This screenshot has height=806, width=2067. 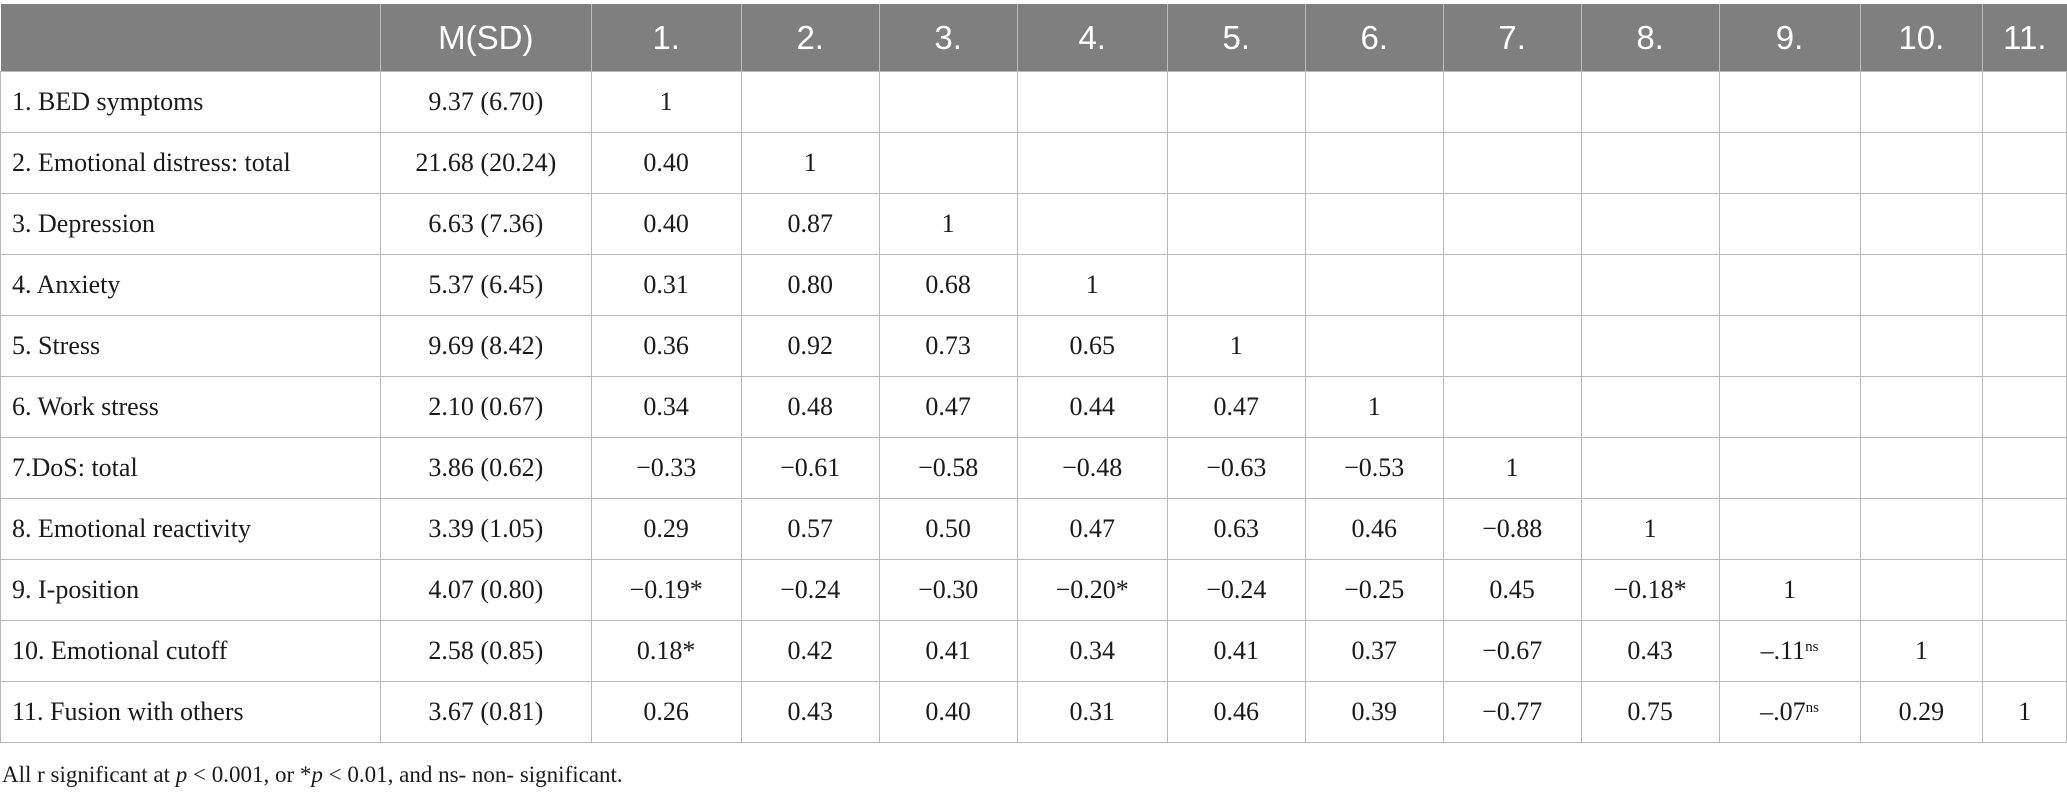 I want to click on correlation-cell: 0.39, so click(x=1374, y=712).